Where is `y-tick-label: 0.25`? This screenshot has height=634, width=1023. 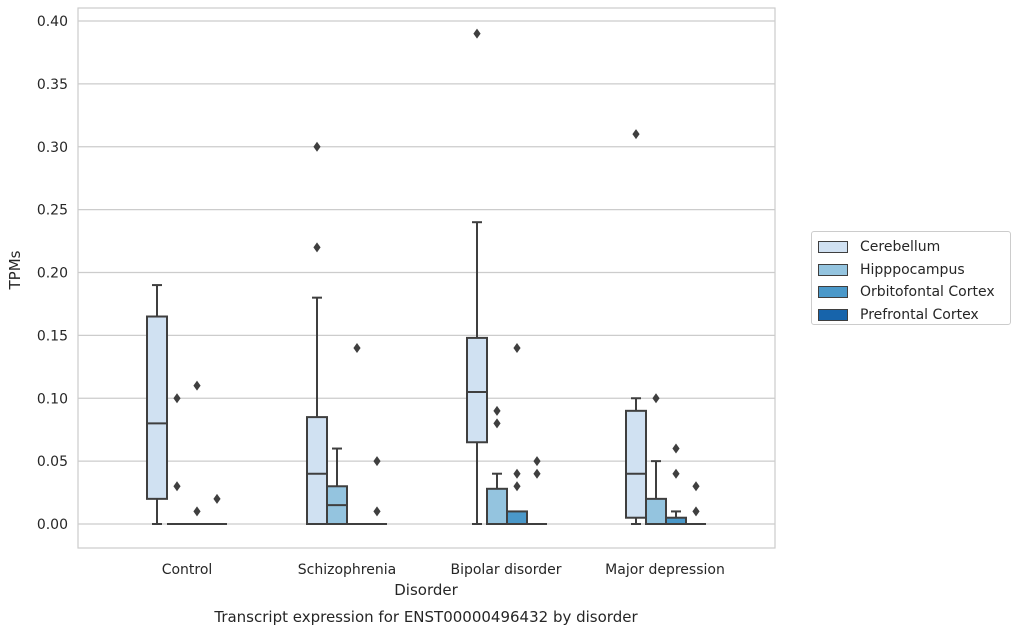
y-tick-label: 0.25 is located at coordinates (52, 211).